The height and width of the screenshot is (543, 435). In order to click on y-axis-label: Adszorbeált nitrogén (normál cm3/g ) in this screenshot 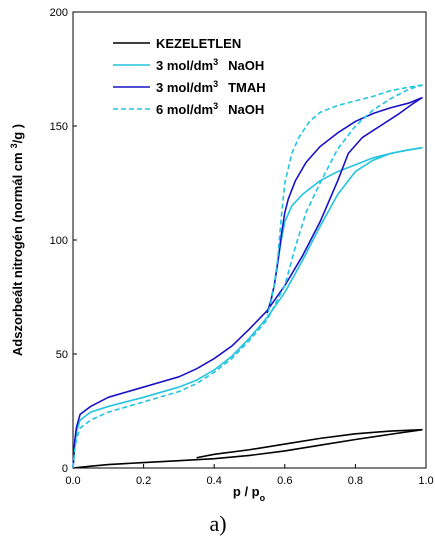, I will do `click(17, 240)`.